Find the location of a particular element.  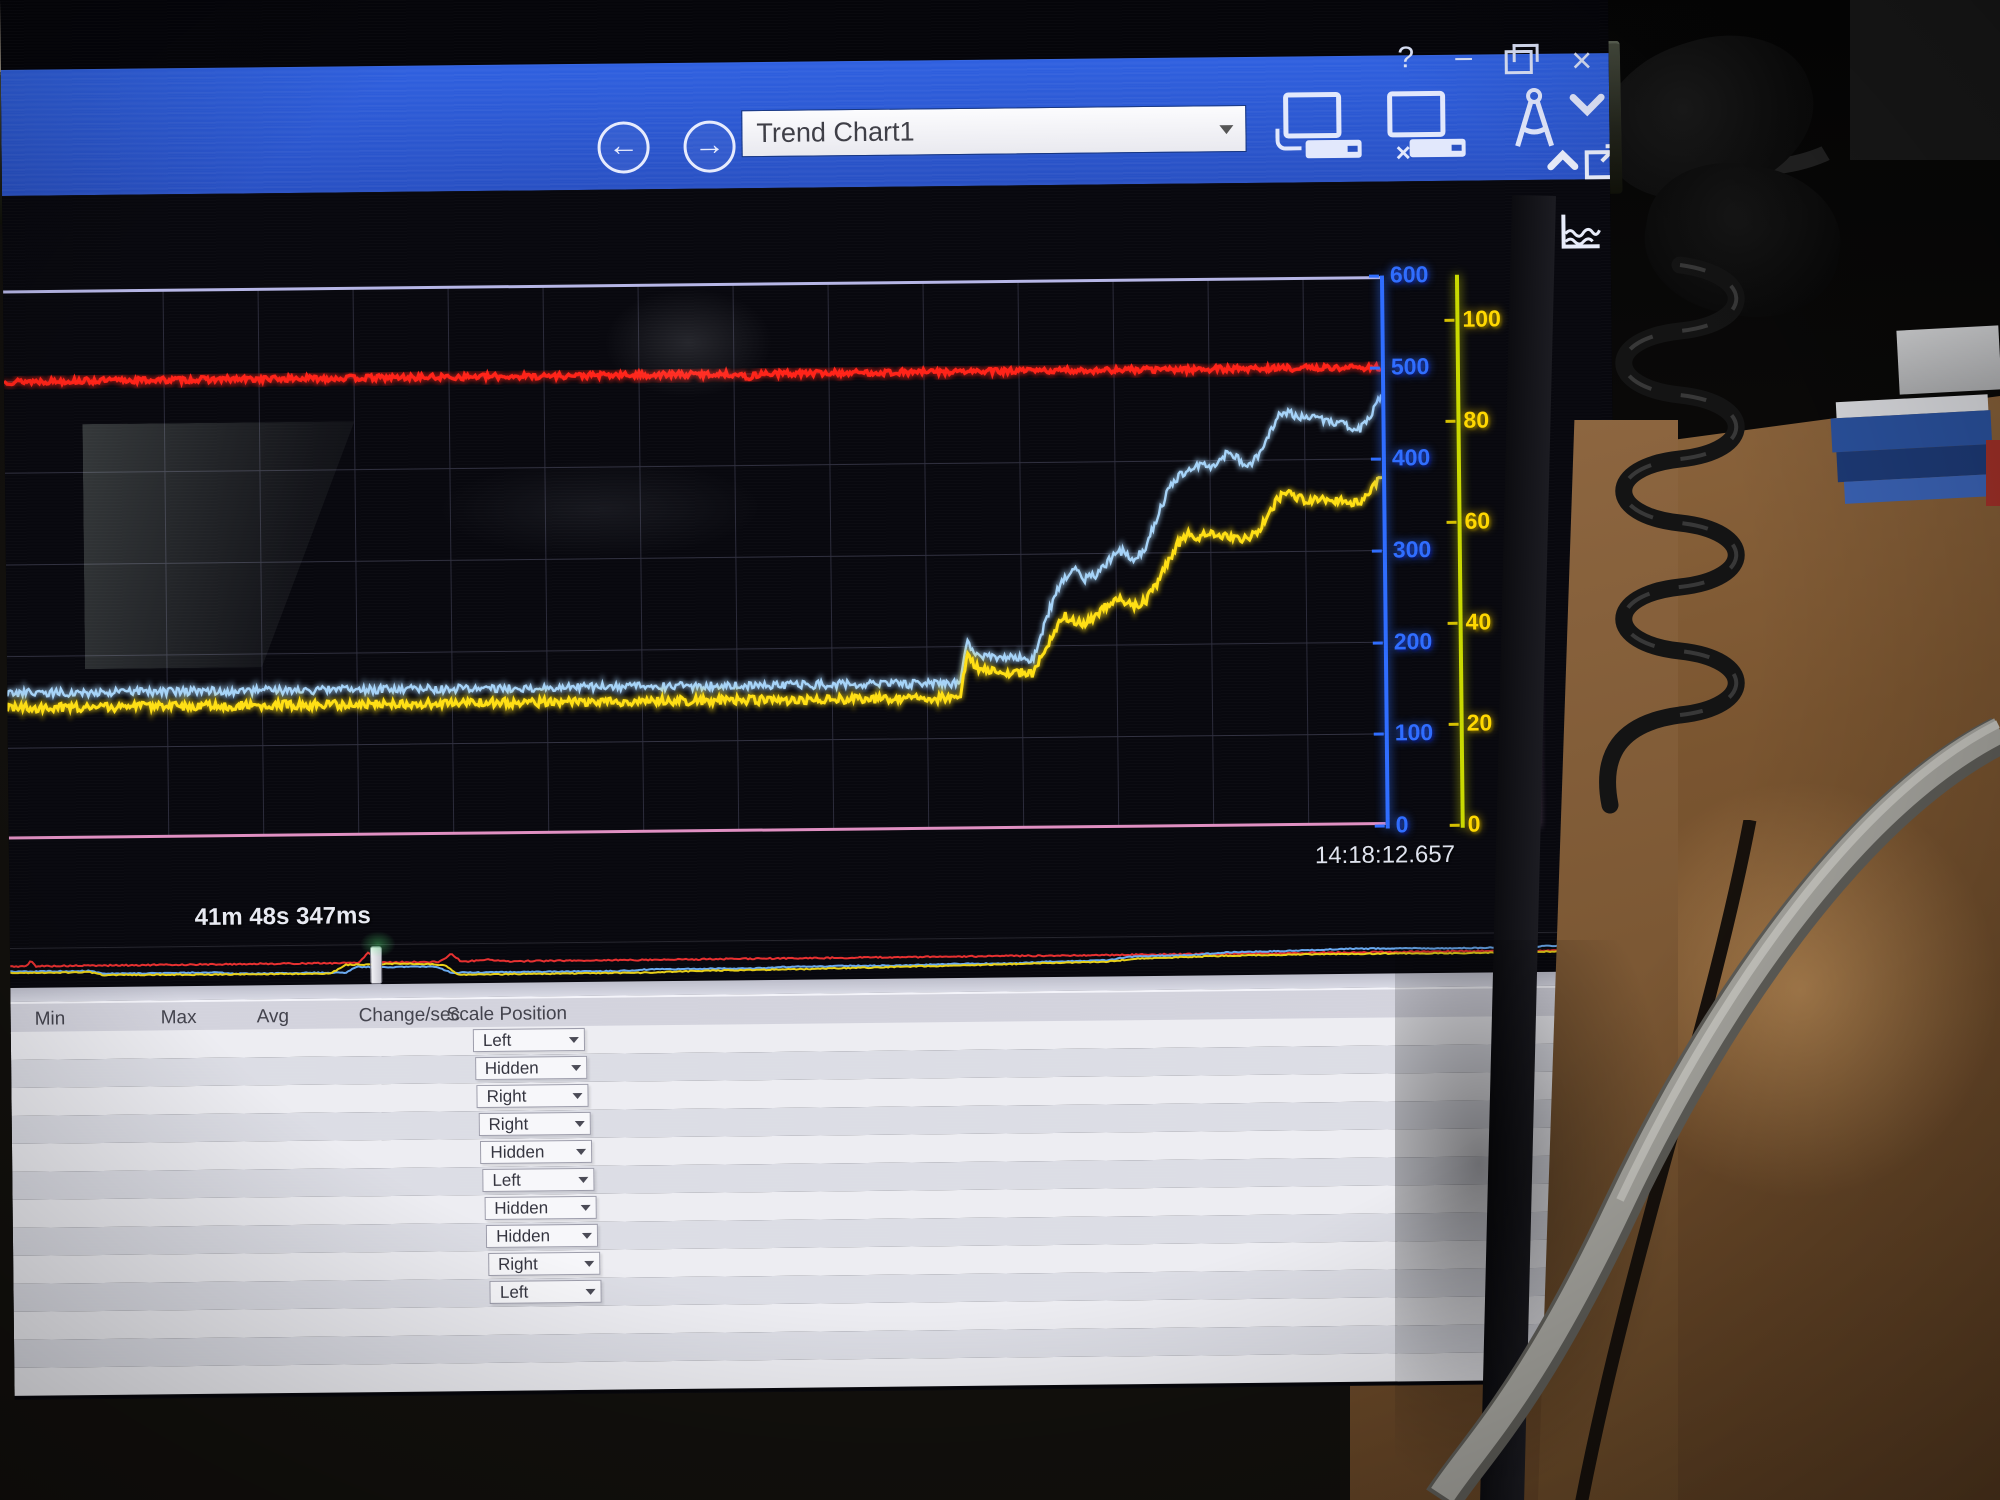

red-book-spine is located at coordinates (1993, 473).